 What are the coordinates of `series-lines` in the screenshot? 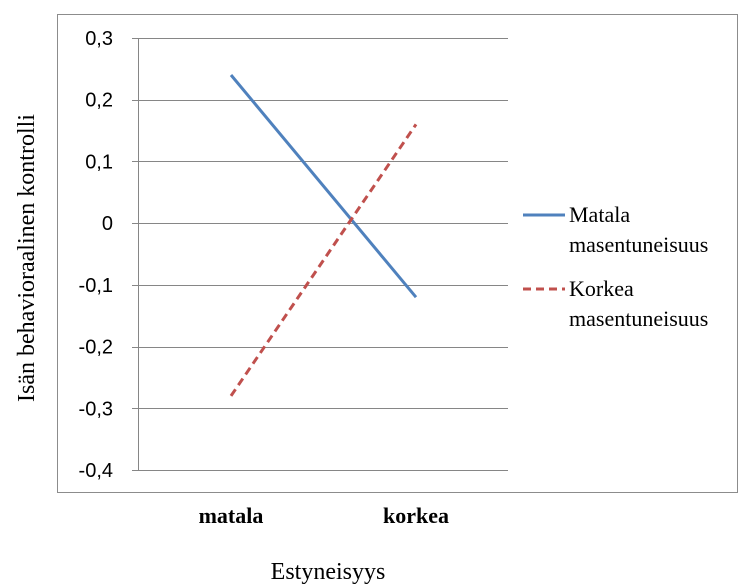 It's located at (323, 235).